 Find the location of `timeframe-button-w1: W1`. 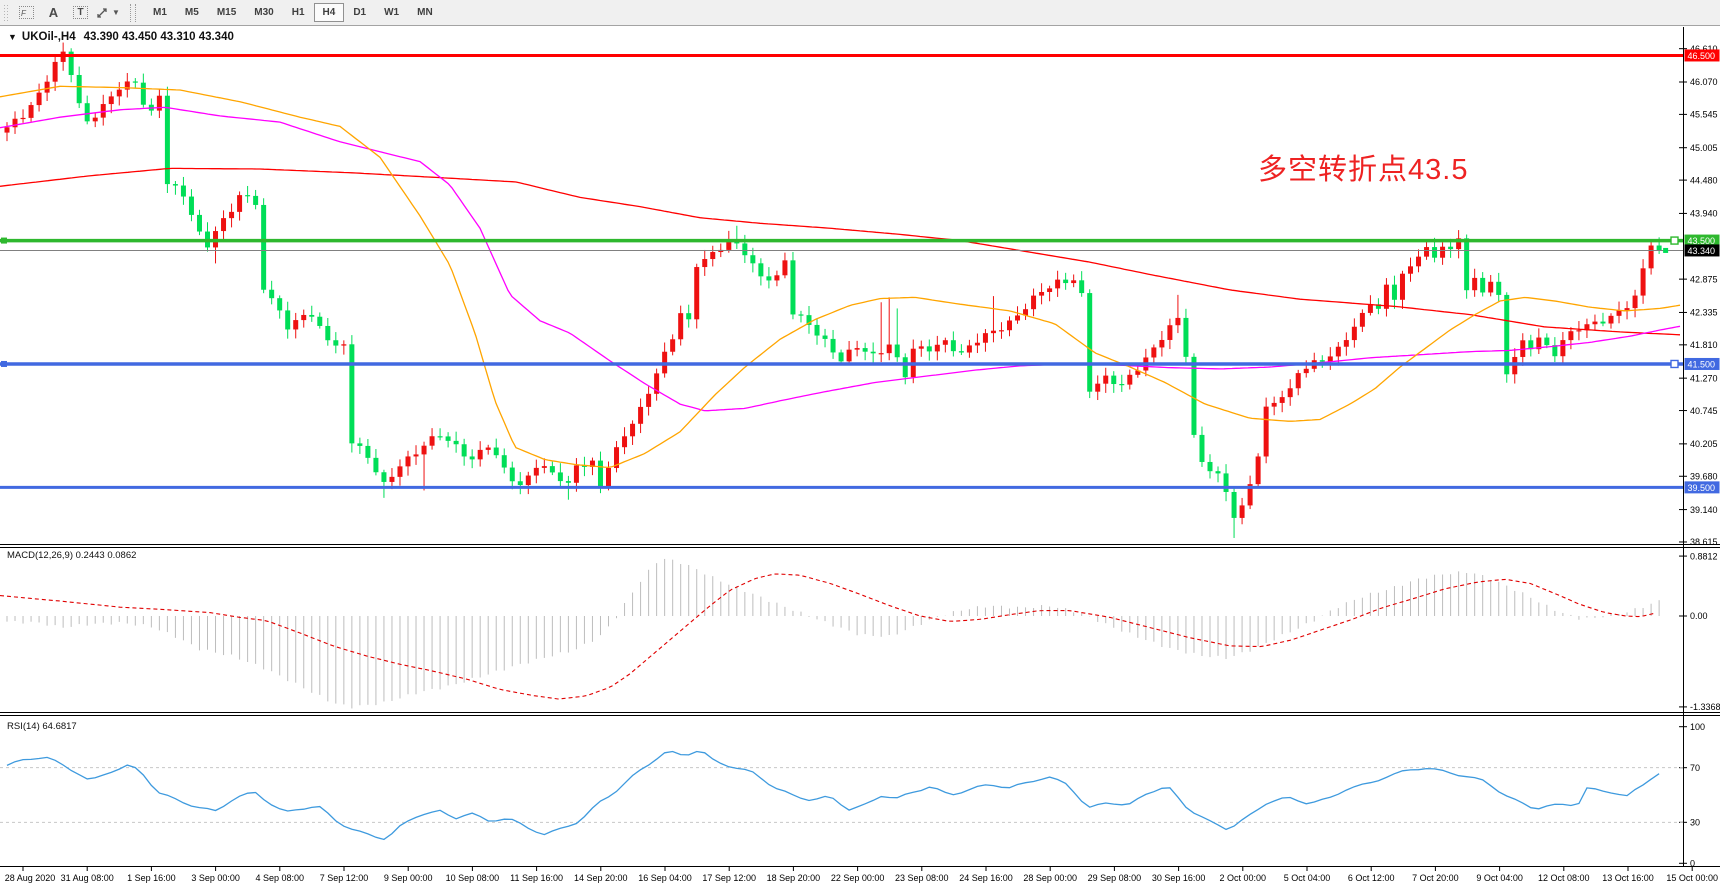

timeframe-button-w1: W1 is located at coordinates (392, 12).